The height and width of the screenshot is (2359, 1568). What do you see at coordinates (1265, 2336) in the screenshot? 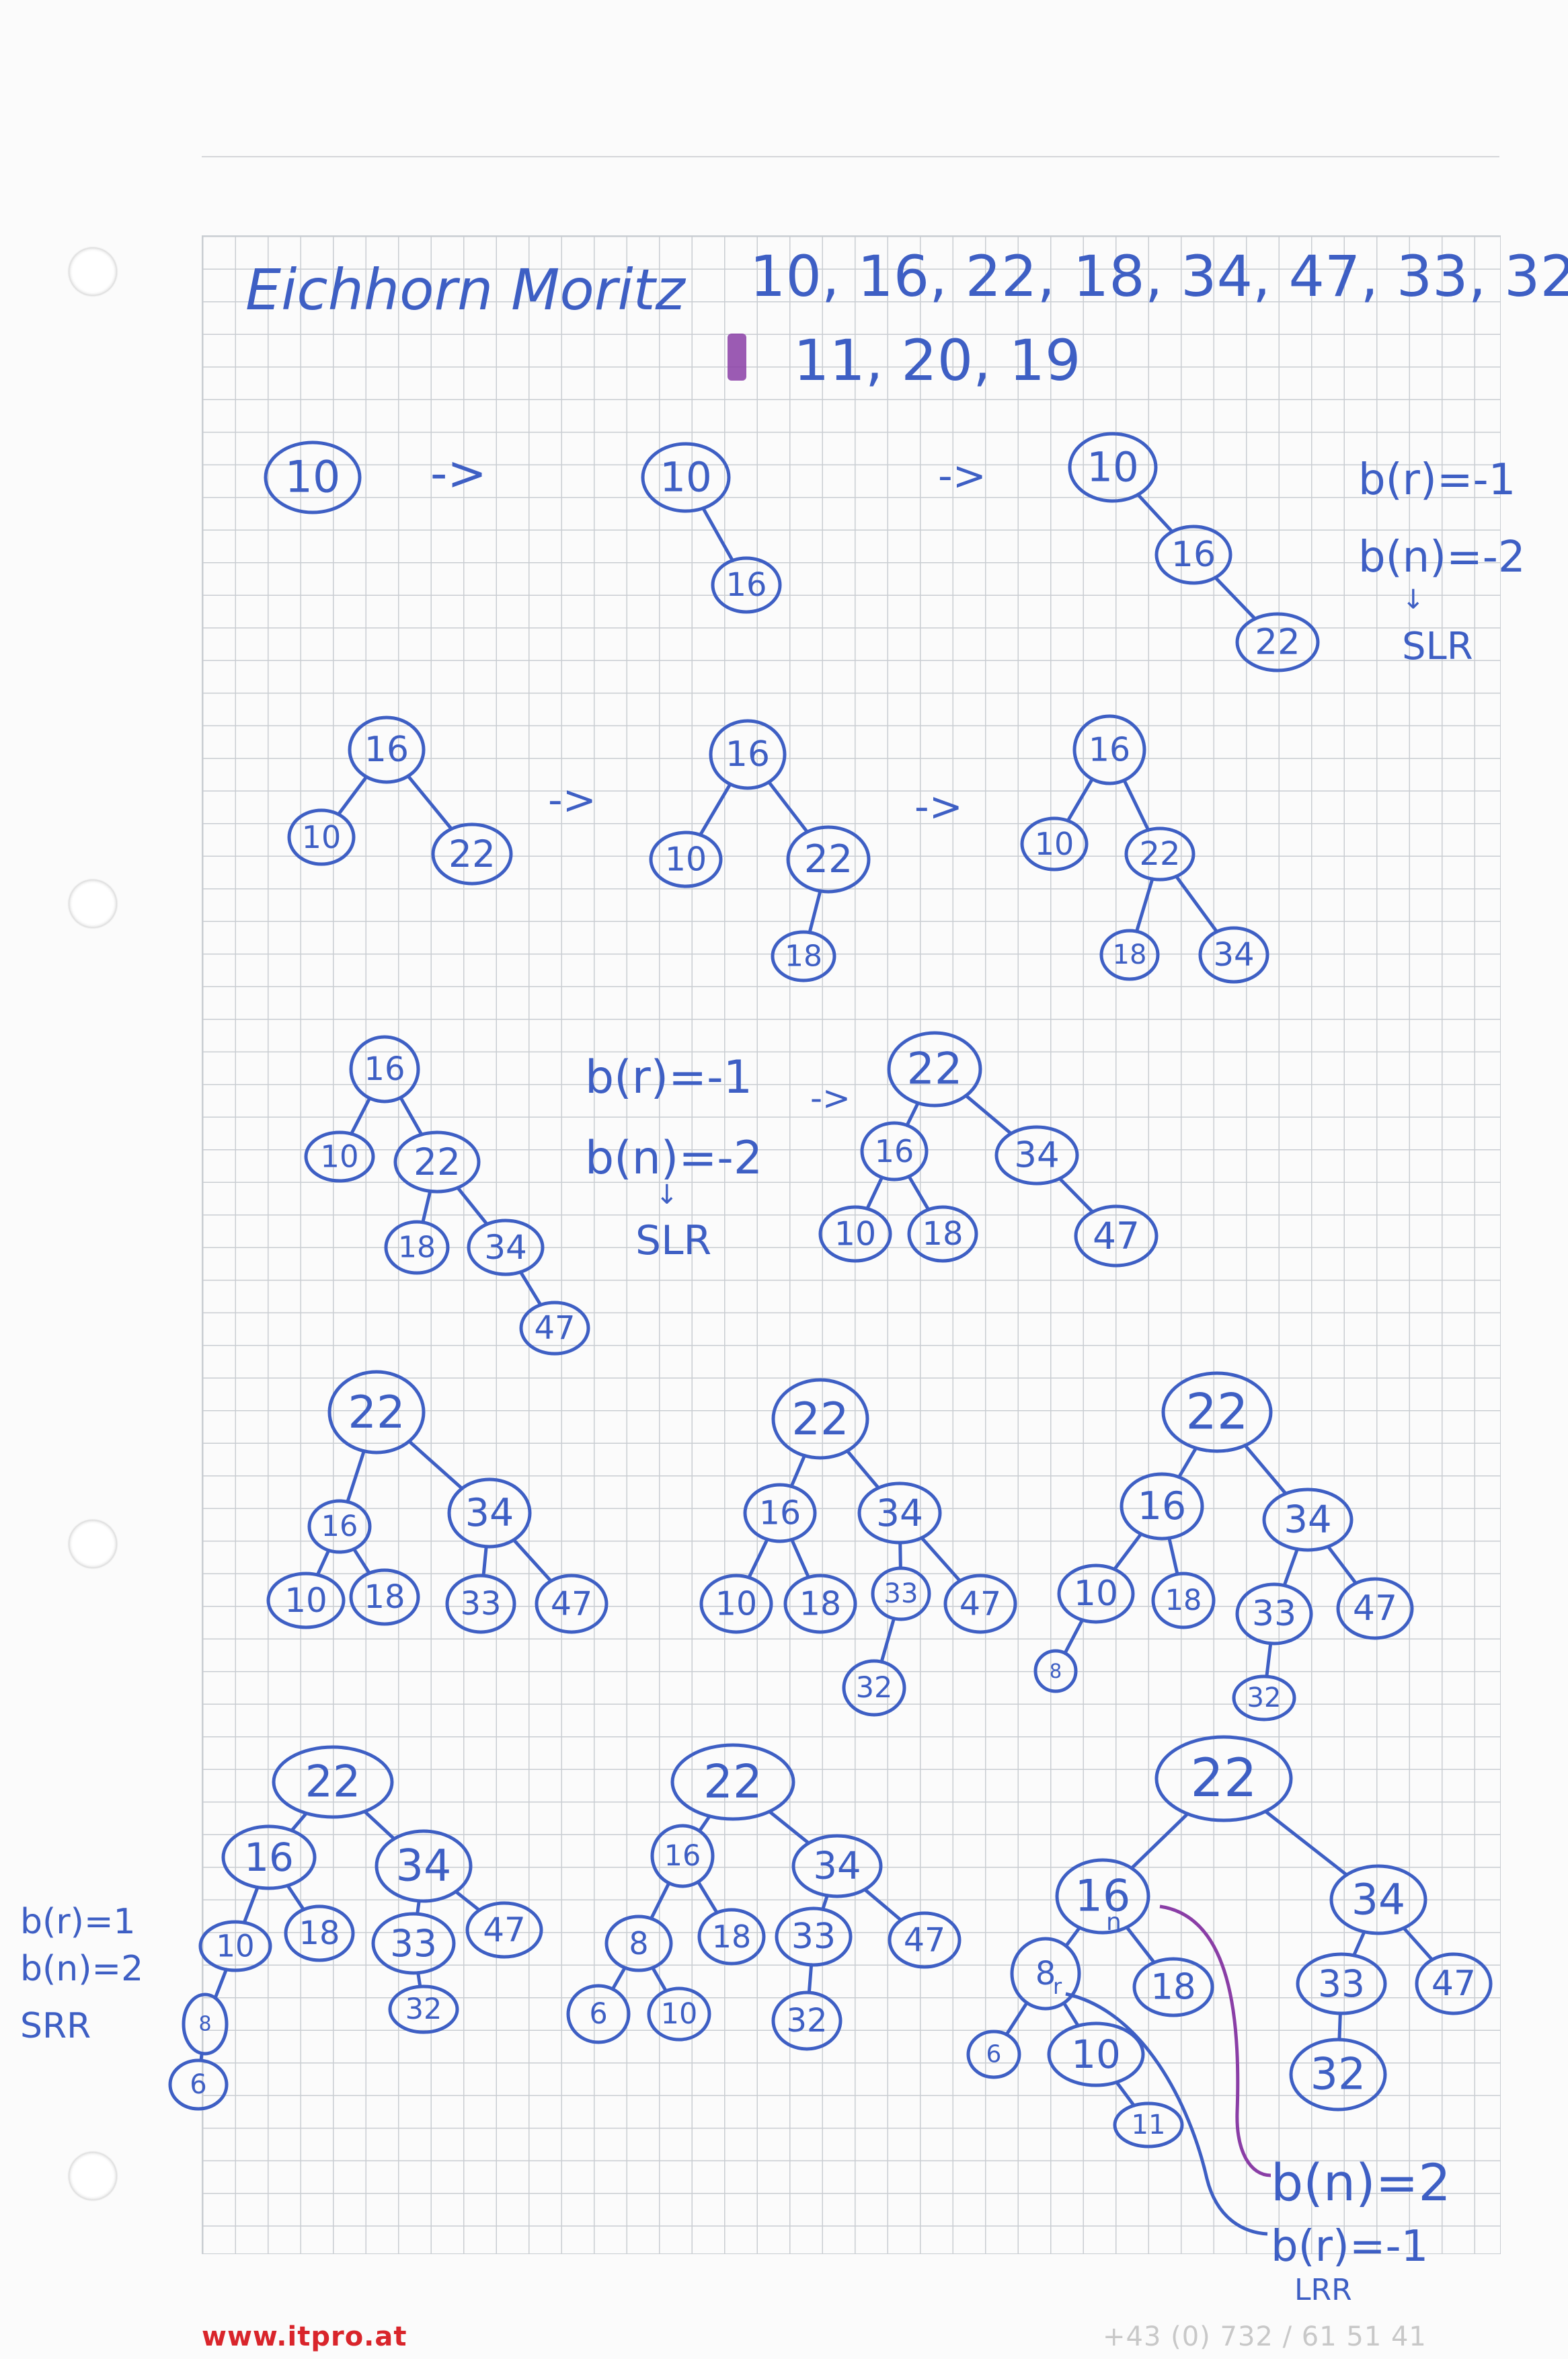
I see `footer-phone: +43 (0) 732 / 61 51 41` at bounding box center [1265, 2336].